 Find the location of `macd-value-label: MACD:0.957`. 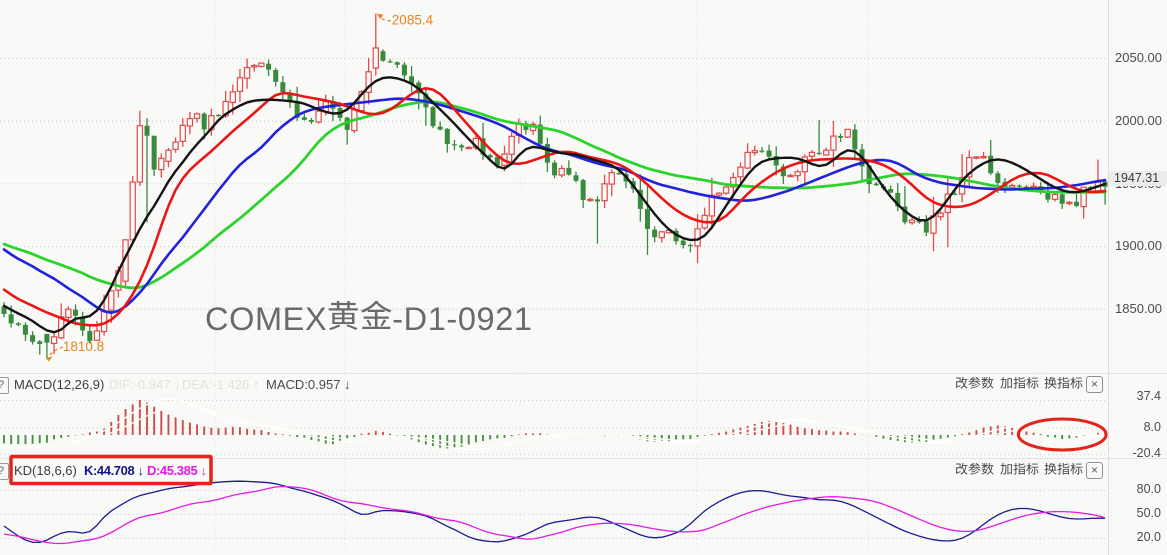

macd-value-label: MACD:0.957 is located at coordinates (303, 384).